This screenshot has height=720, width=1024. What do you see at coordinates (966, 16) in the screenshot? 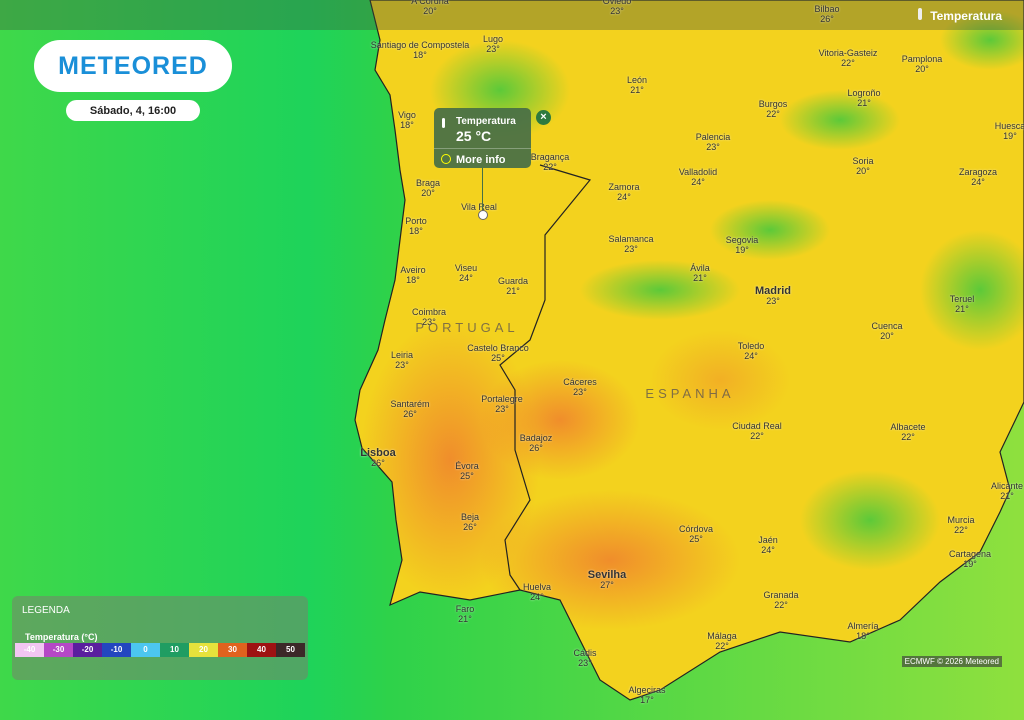
I see `layer-name: Temperatura` at bounding box center [966, 16].